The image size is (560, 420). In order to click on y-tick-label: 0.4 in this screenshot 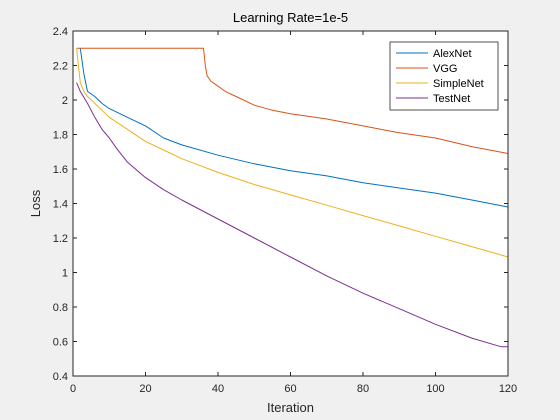, I will do `click(60, 377)`.